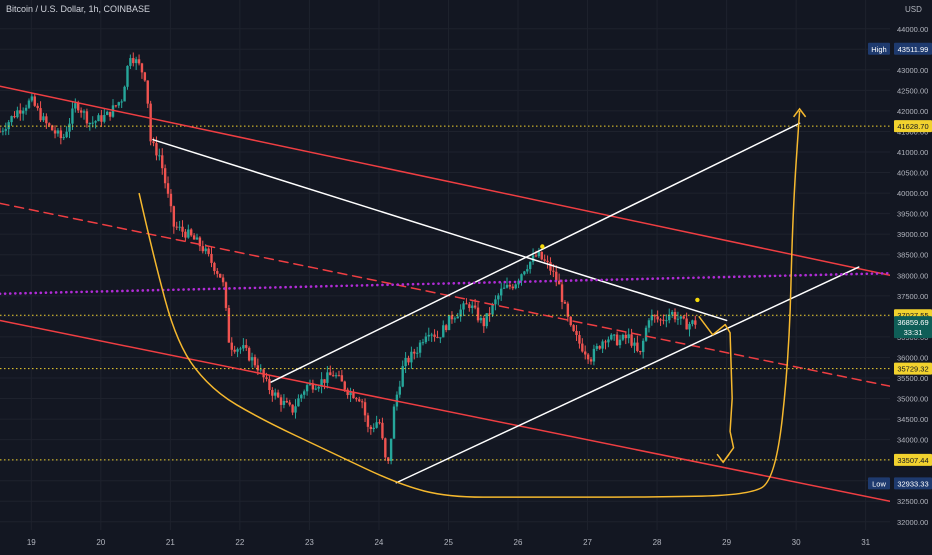  Describe the element at coordinates (912, 275) in the screenshot. I see `y-tick-label: 38000.00` at that location.